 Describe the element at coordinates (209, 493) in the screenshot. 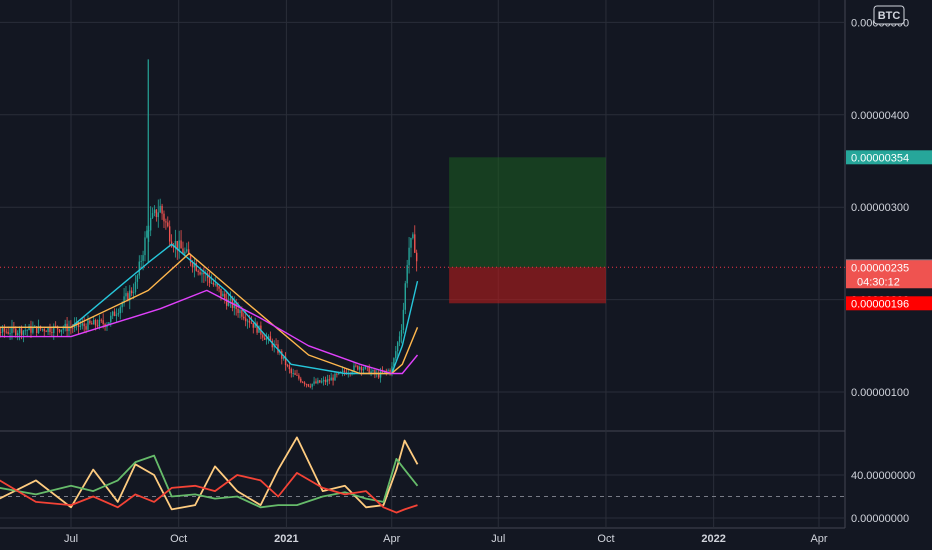

I see `oscillator-line` at that location.